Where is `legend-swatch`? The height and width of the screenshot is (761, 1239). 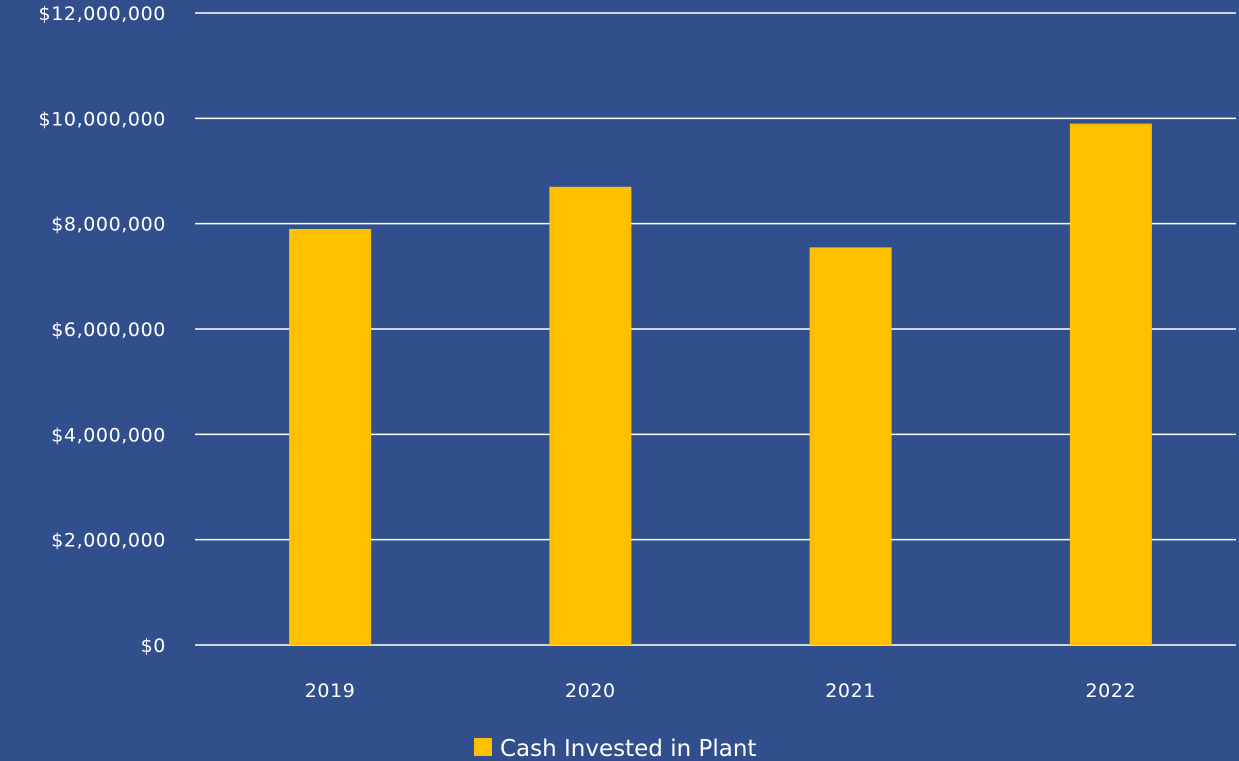 legend-swatch is located at coordinates (483, 747).